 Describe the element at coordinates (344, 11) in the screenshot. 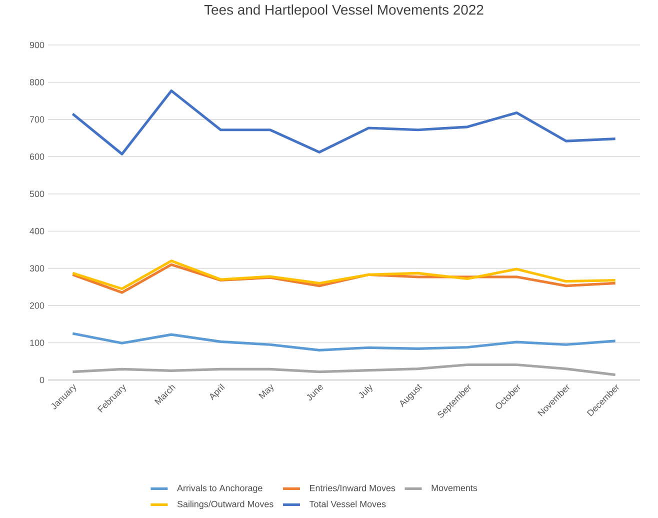

I see `chart-title: Tees and Hartlepool Vessel Movements 2022` at that location.